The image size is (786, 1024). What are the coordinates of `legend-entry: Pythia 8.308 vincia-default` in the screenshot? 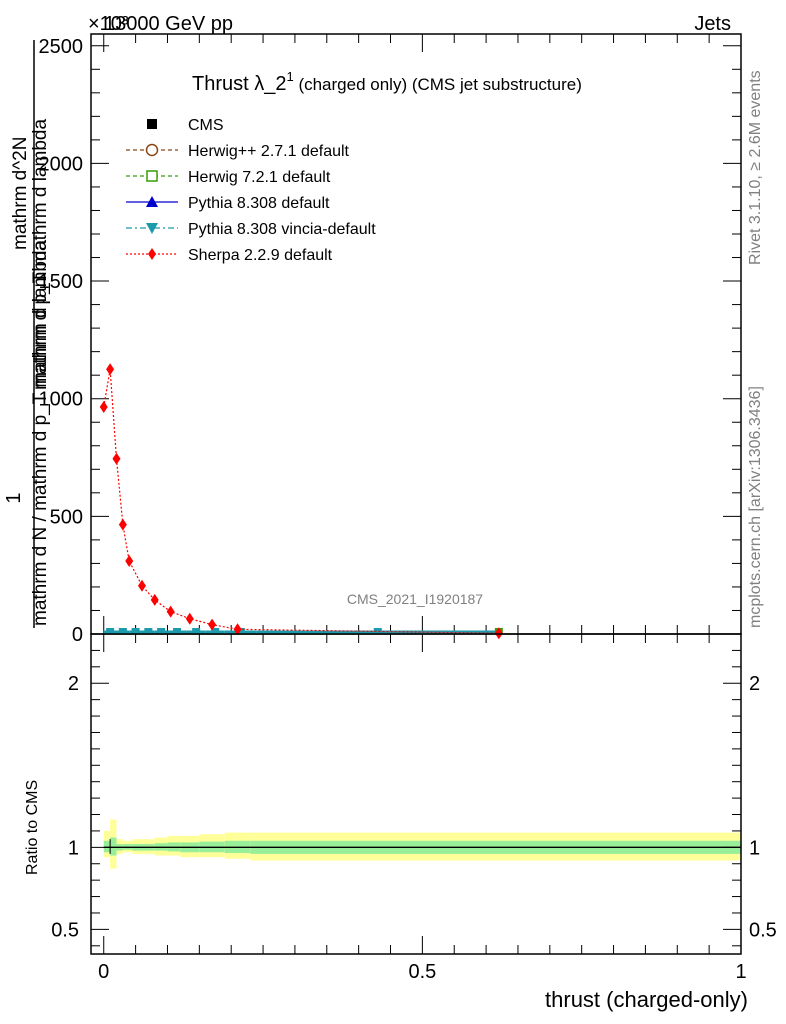 It's located at (251, 229).